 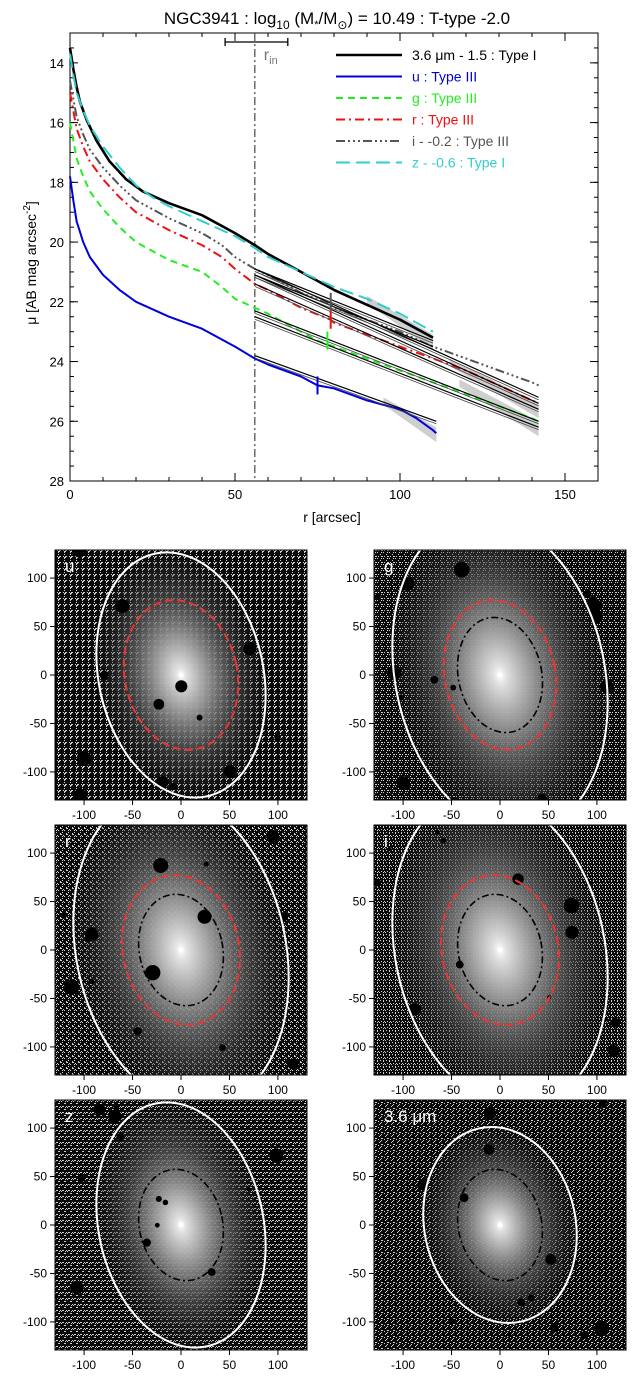 I want to click on y-tick-label: 22, so click(x=57, y=302).